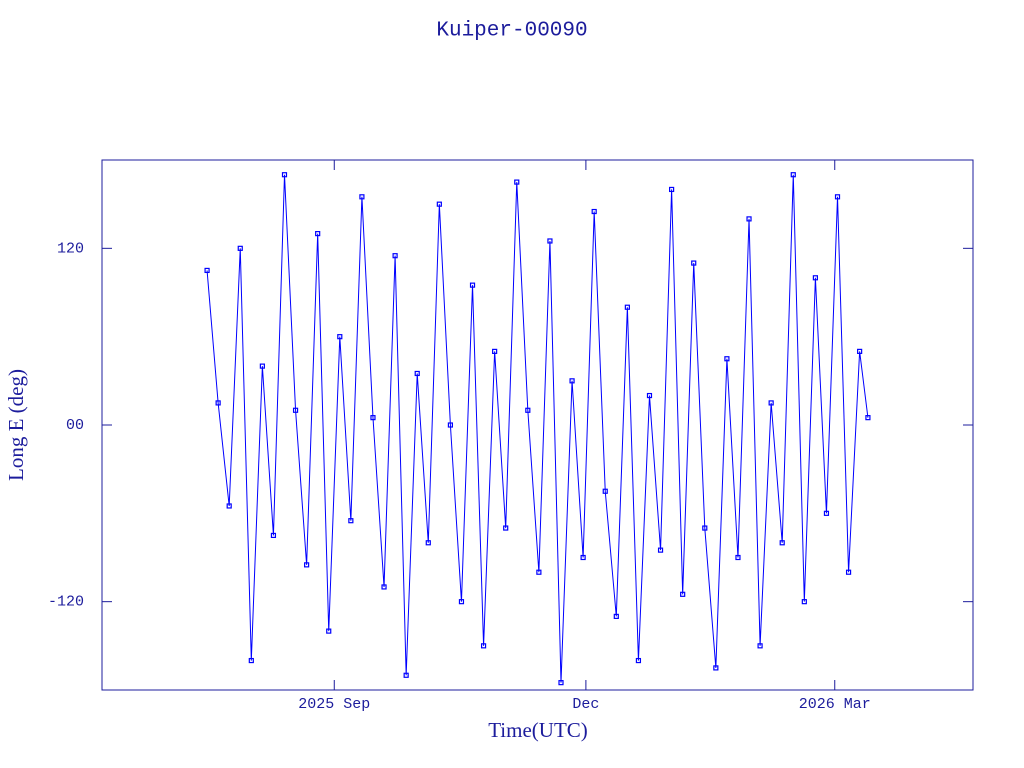 The height and width of the screenshot is (768, 1024). What do you see at coordinates (835, 704) in the screenshot?
I see `x-tick-label: 2026 Mar` at bounding box center [835, 704].